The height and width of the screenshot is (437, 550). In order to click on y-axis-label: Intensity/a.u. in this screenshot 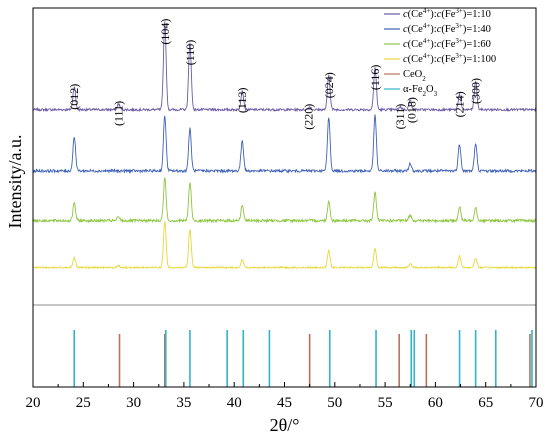, I will do `click(15, 182)`.